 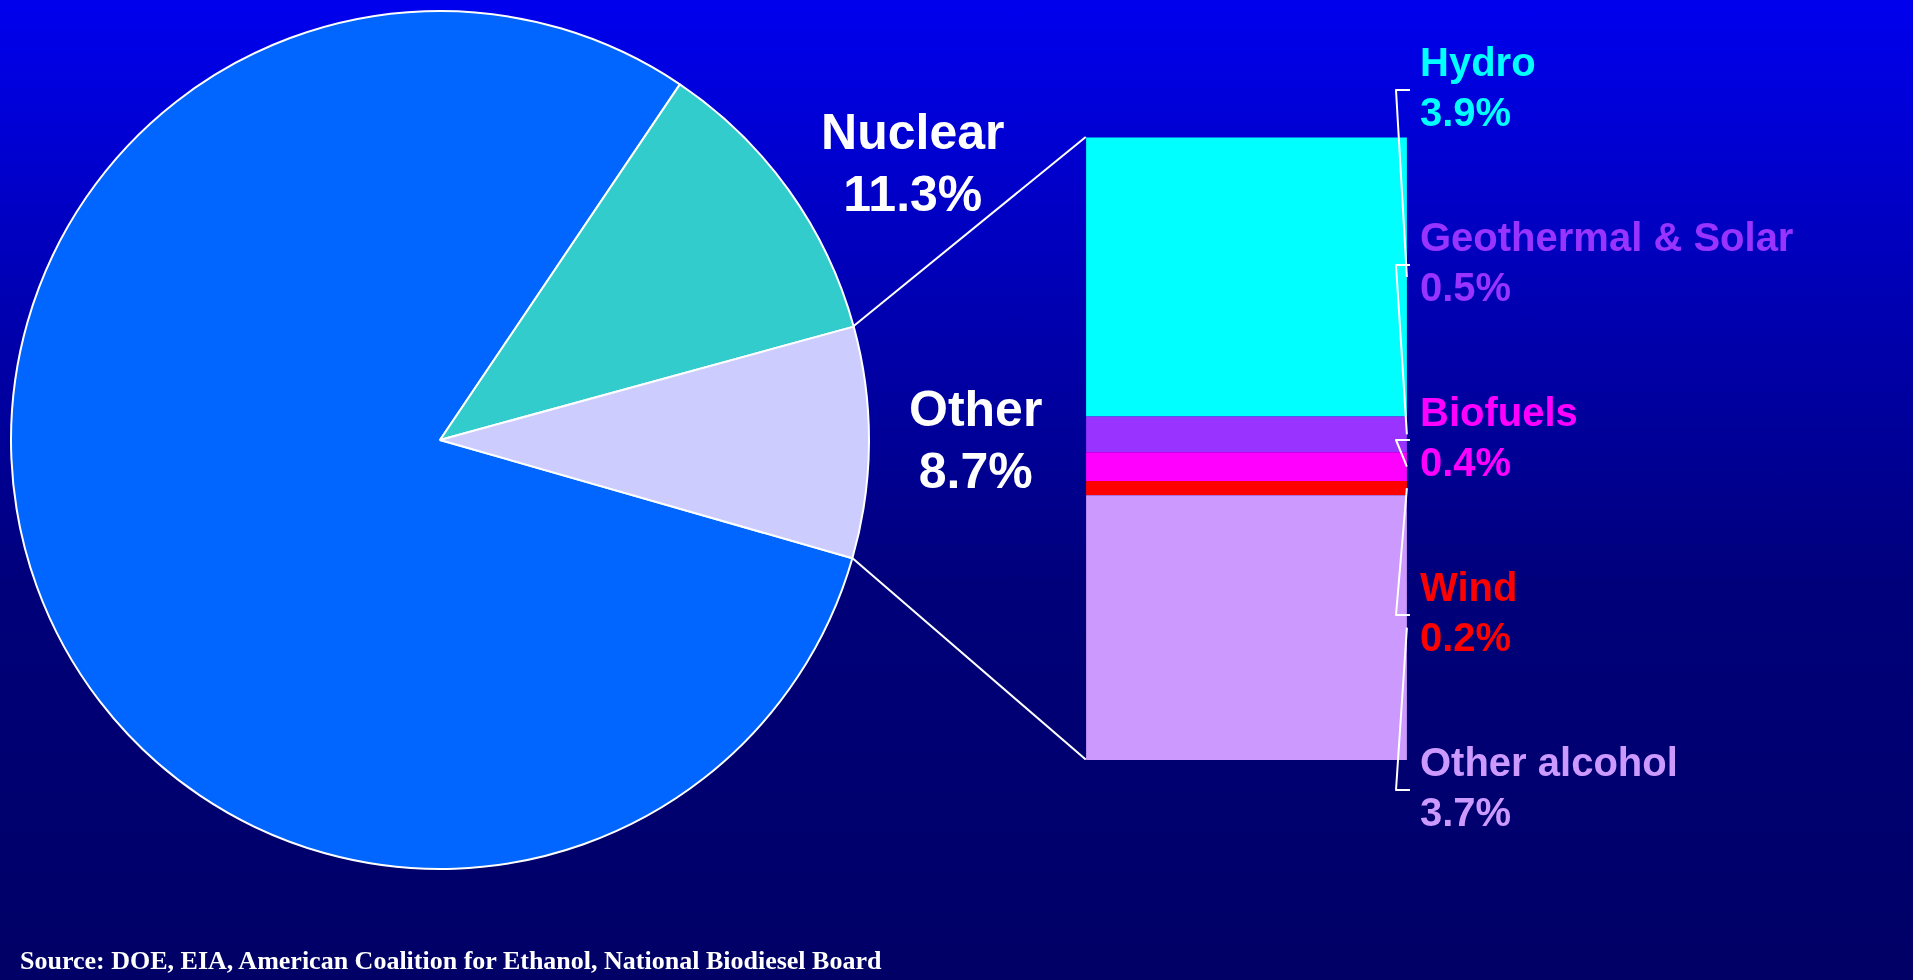 I want to click on data-label: 0.2%, so click(x=1466, y=637).